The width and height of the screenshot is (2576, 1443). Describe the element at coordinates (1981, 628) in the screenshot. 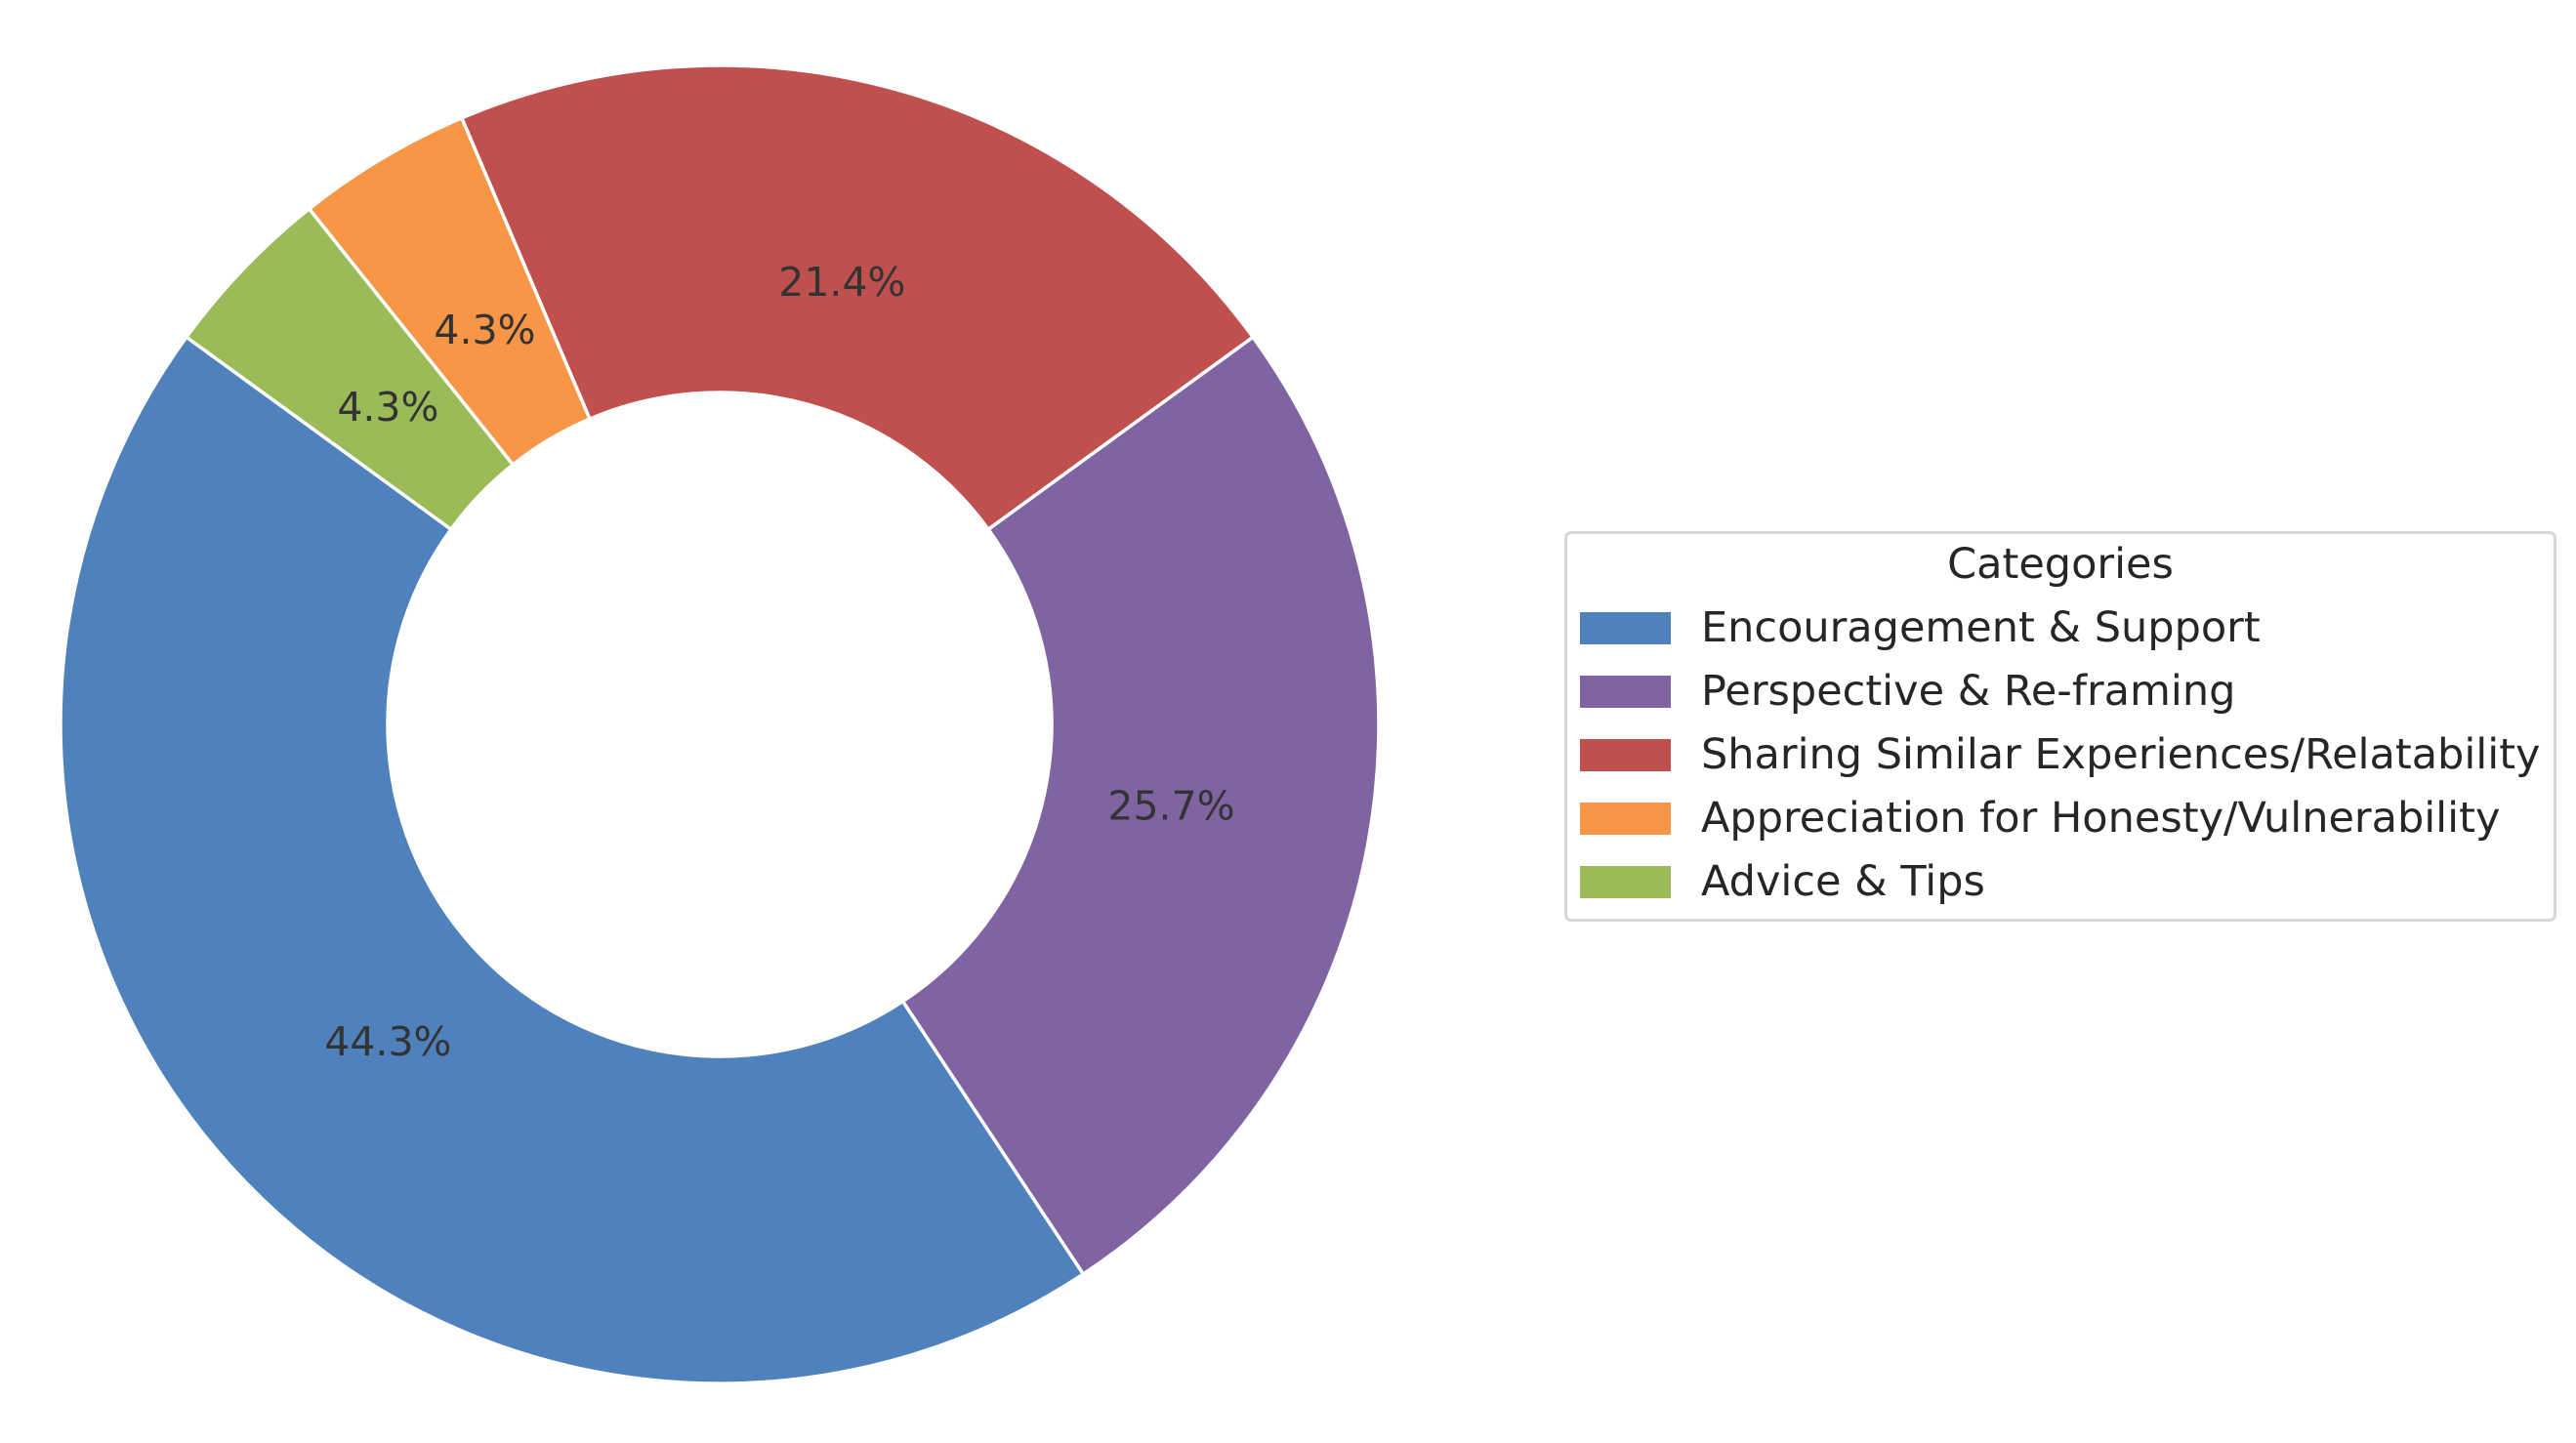

I see `legend-label: Encouragement & Support` at that location.